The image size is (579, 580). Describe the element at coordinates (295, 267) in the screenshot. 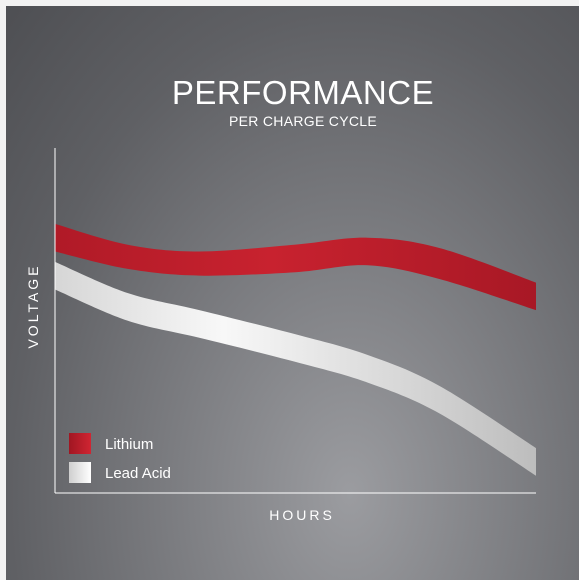

I see `lithium-band` at that location.